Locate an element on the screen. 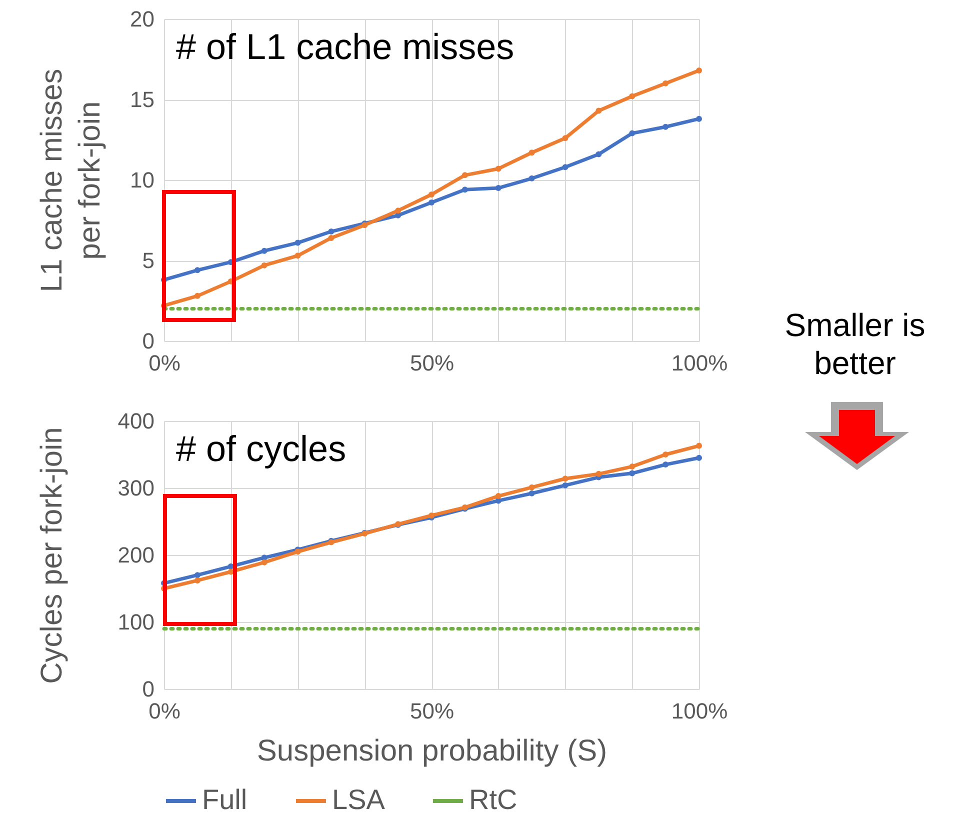 The image size is (958, 833). legend-label: RtC is located at coordinates (493, 799).